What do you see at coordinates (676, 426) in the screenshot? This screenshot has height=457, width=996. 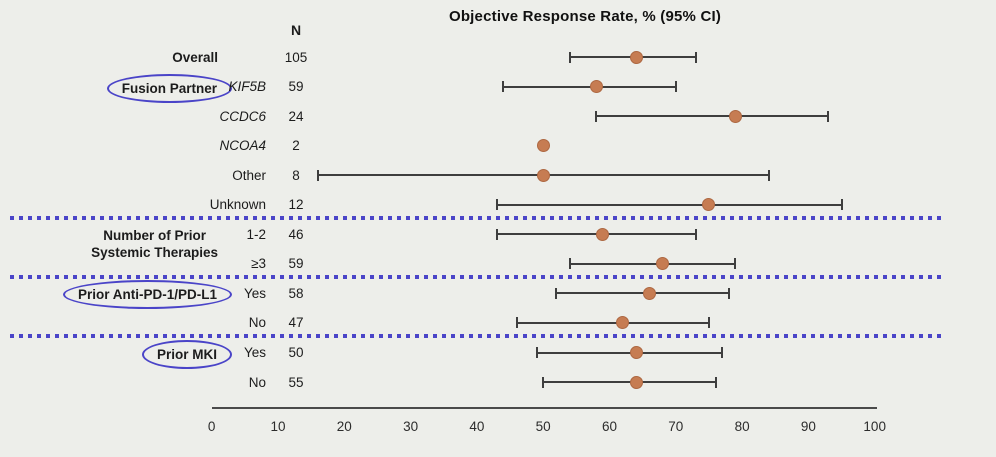 I see `axis-tick-label: 70` at bounding box center [676, 426].